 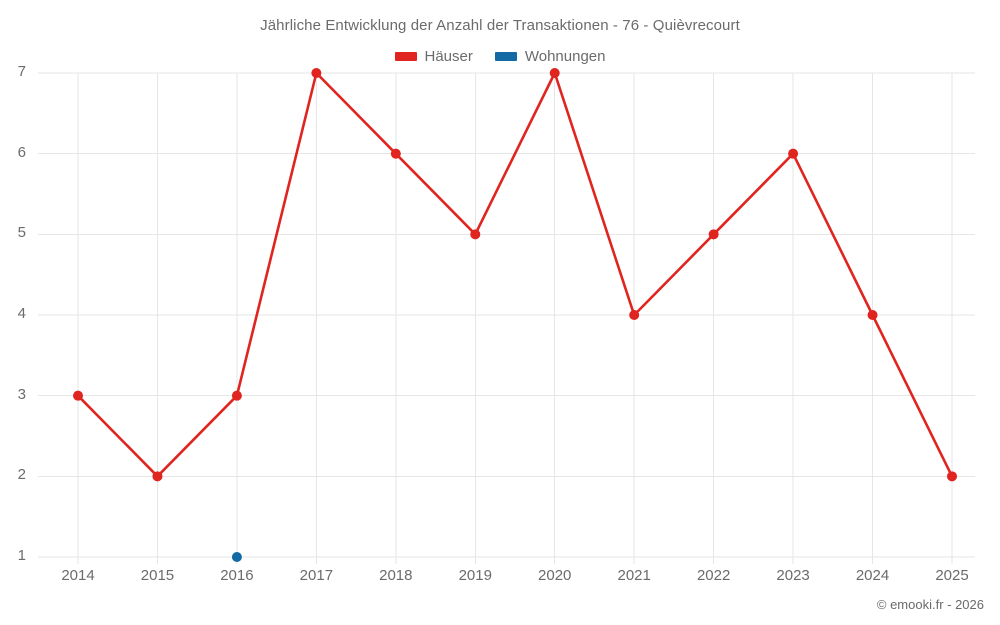 I want to click on x-tick-label: 2025, so click(x=952, y=575).